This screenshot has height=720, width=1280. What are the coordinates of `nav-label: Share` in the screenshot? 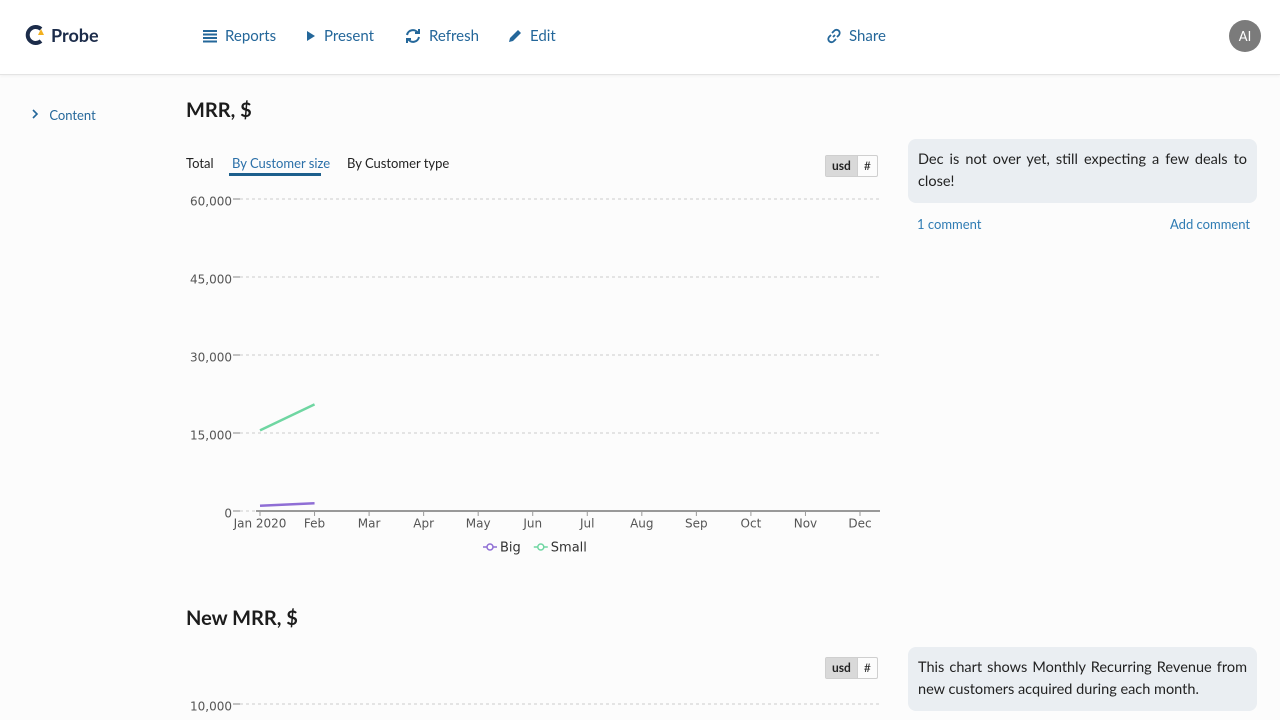 It's located at (867, 36).